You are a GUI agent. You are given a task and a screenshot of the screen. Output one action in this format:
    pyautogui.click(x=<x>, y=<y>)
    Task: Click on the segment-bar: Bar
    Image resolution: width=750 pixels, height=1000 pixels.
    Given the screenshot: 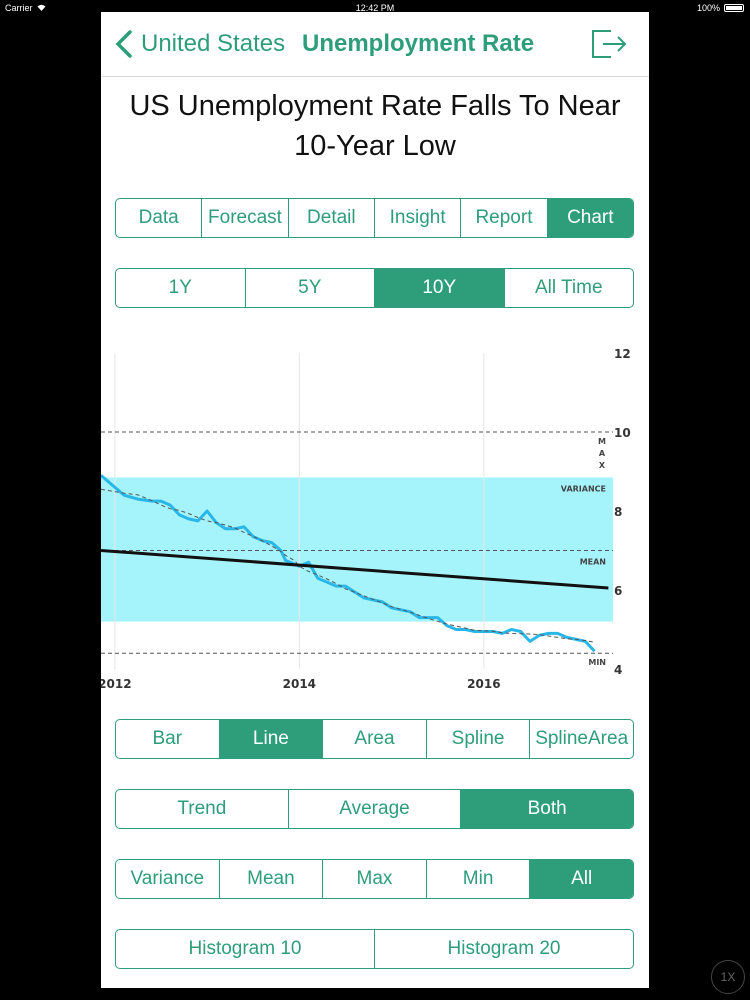 What is the action you would take?
    pyautogui.click(x=167, y=738)
    